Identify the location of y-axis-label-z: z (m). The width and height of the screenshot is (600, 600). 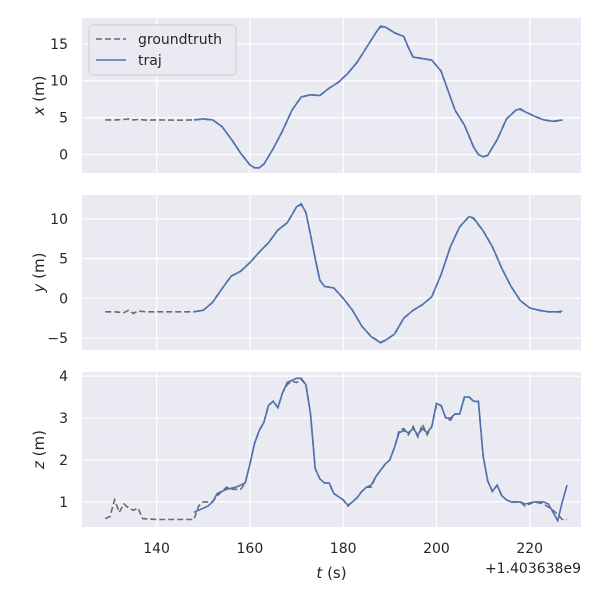
(39, 450).